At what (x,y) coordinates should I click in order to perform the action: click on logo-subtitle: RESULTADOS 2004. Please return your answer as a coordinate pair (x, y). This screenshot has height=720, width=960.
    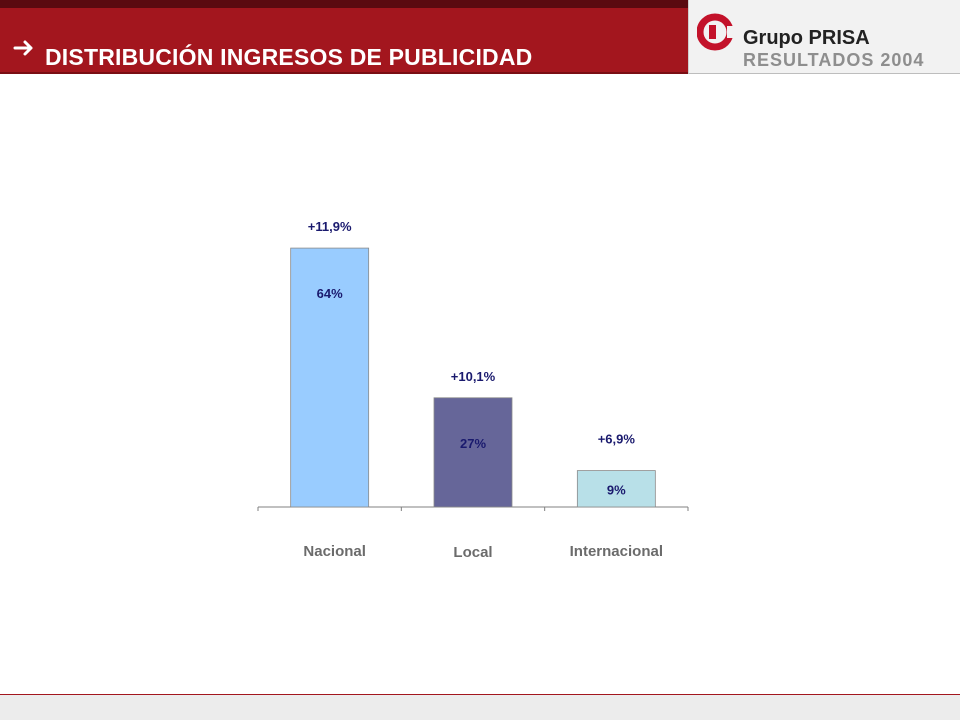
    Looking at the image, I should click on (834, 60).